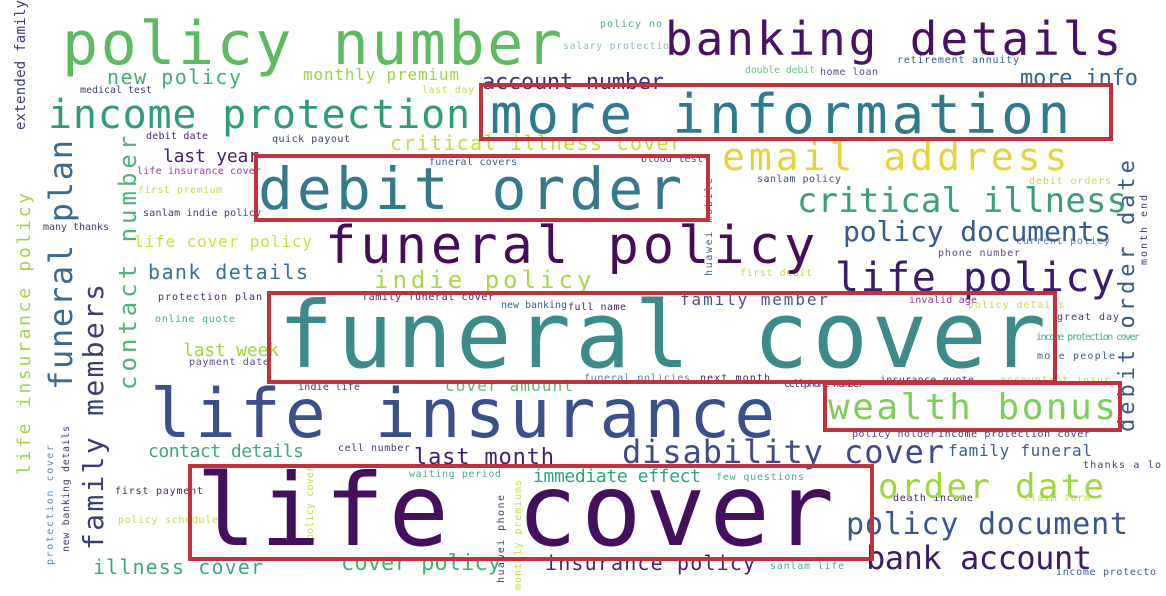 This screenshot has width=1166, height=596. Describe the element at coordinates (1123, 465) in the screenshot. I see `cloud-word-thanks-a-lot: thanks a lo` at that location.